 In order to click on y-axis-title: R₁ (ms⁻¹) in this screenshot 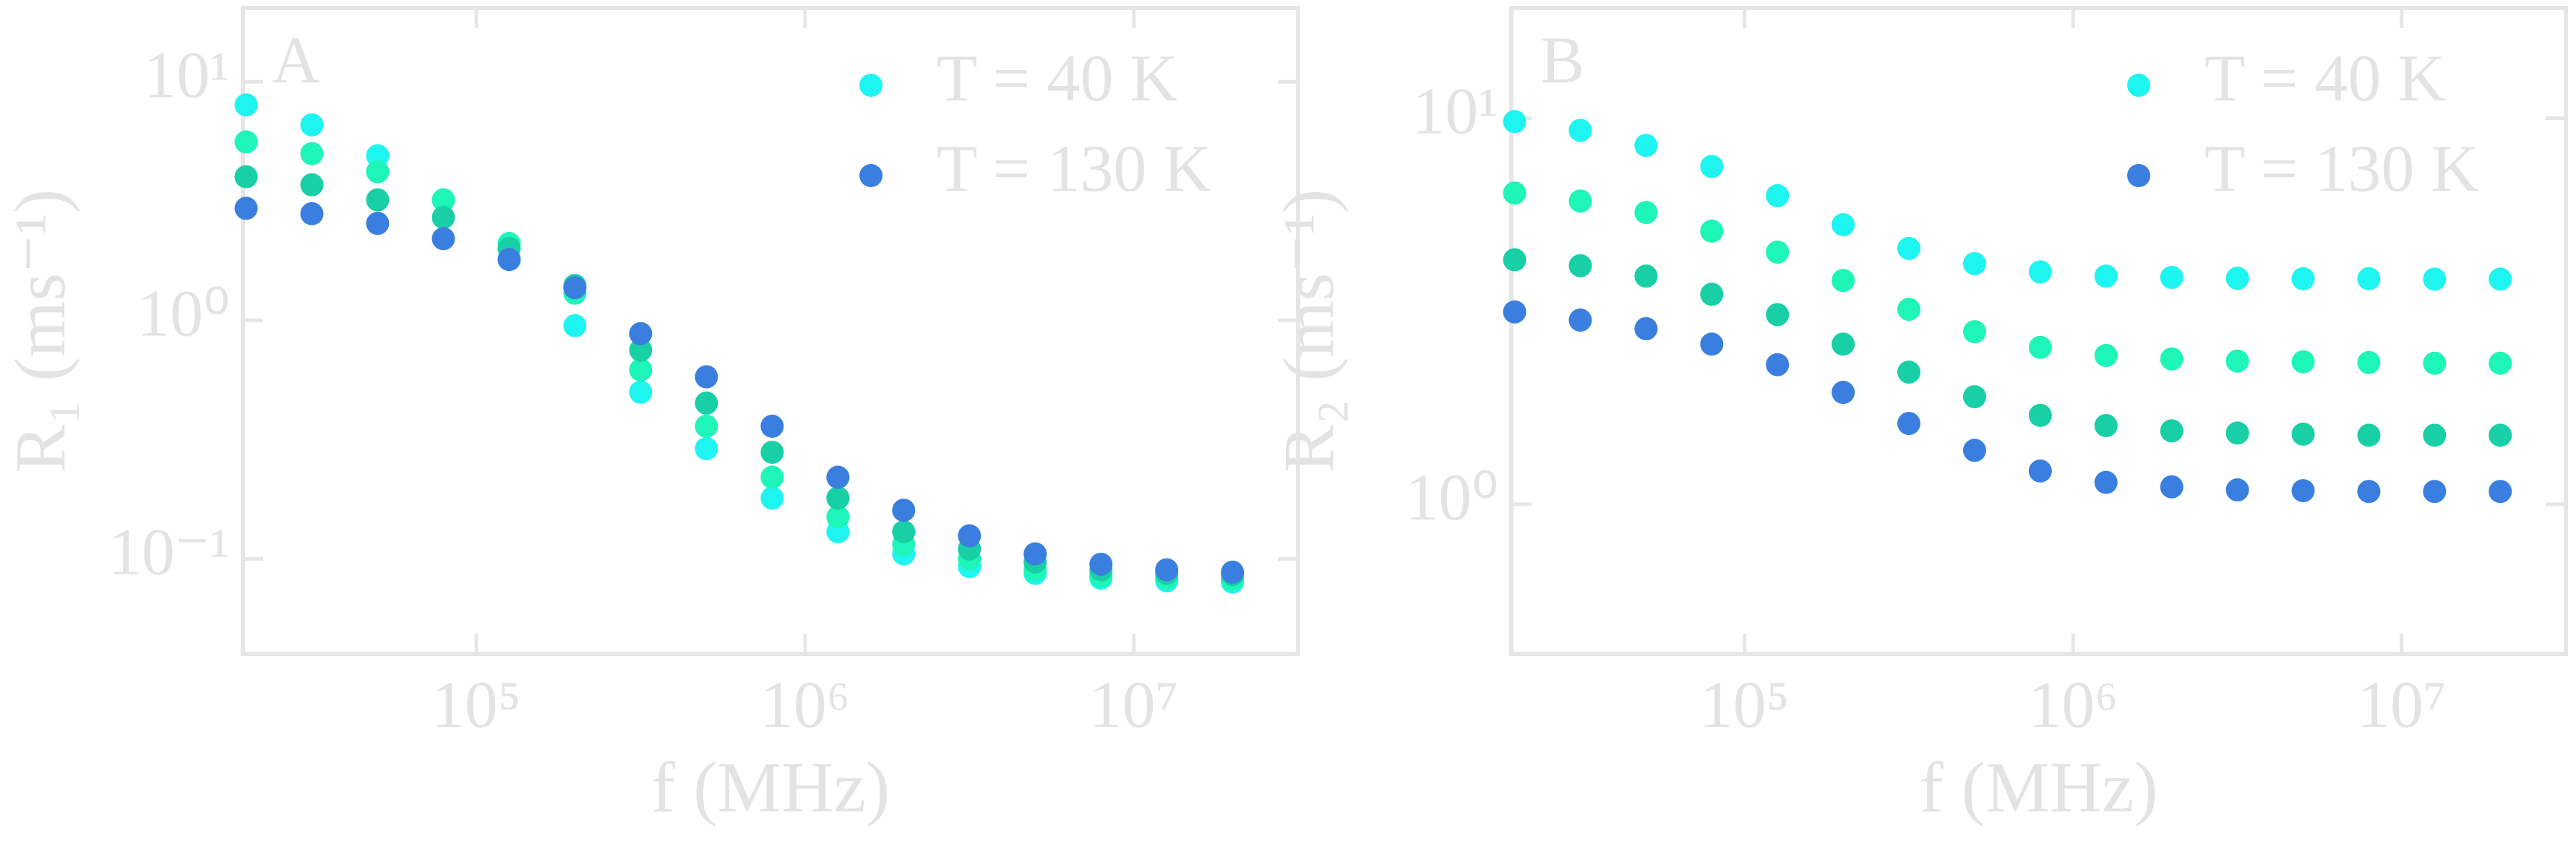, I will do `click(40, 331)`.